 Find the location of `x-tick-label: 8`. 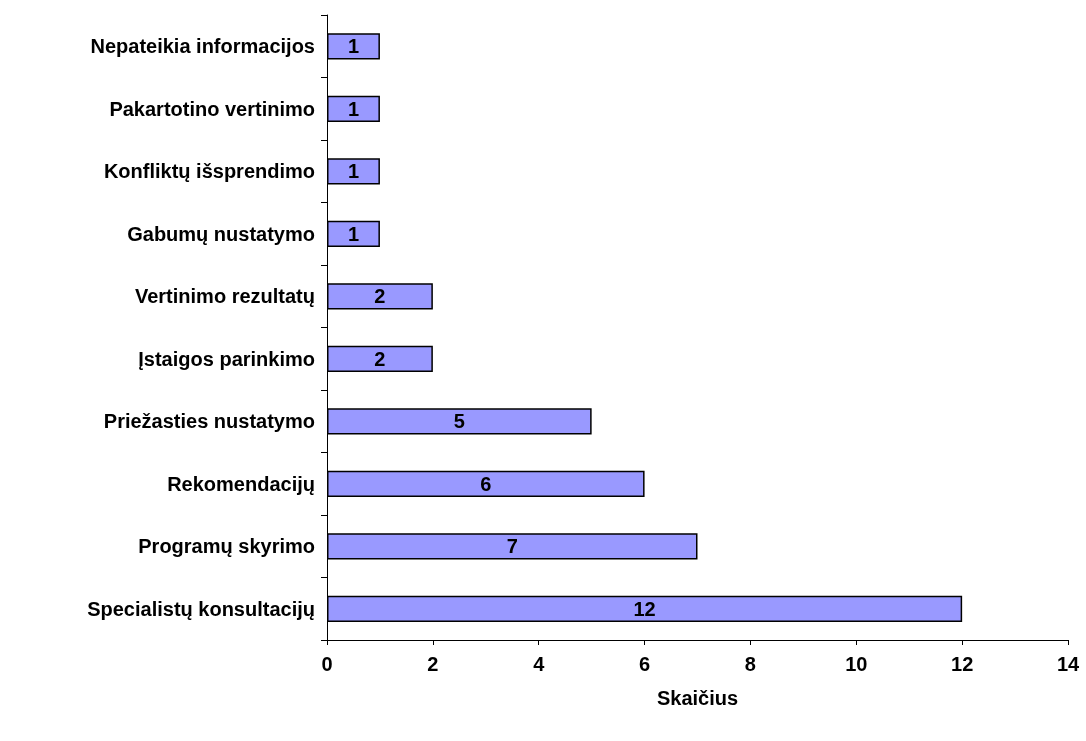

x-tick-label: 8 is located at coordinates (750, 664).